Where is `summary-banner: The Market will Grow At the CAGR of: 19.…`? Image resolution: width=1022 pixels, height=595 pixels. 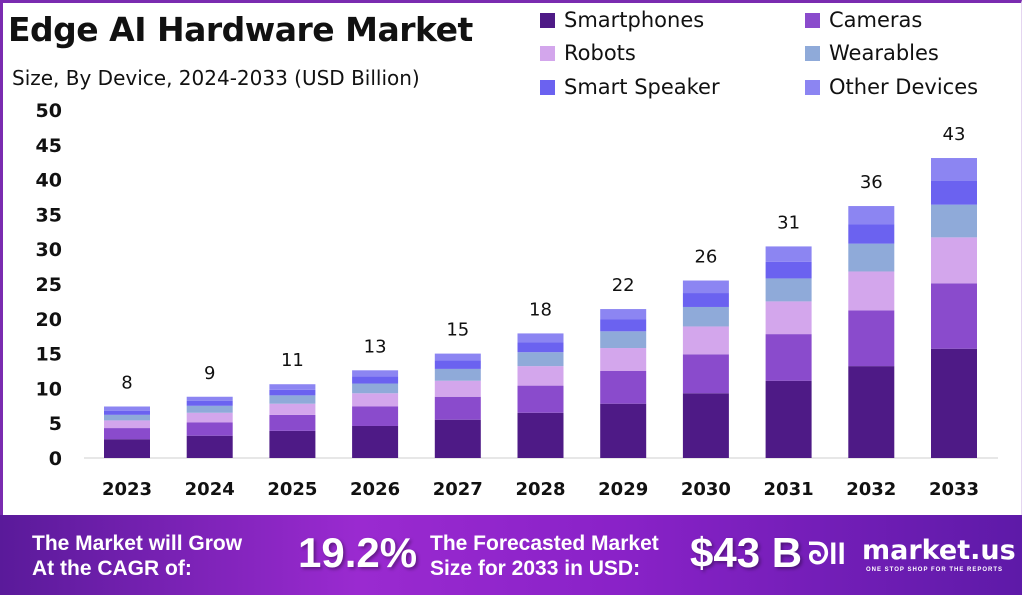
summary-banner: The Market will Grow At the CAGR of: 19.… is located at coordinates (511, 555).